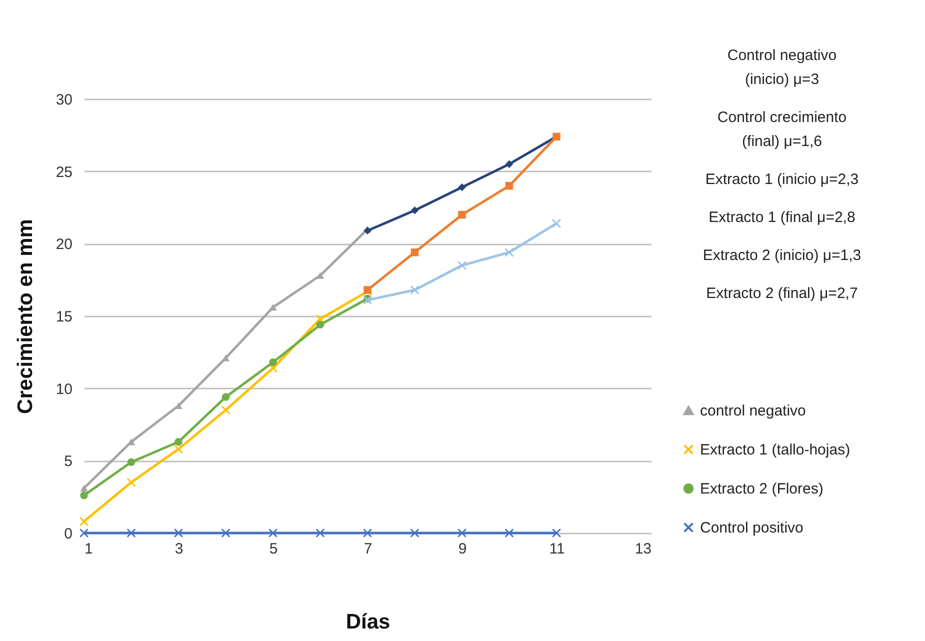 The image size is (925, 641). What do you see at coordinates (64, 100) in the screenshot?
I see `y-tick-label: 30` at bounding box center [64, 100].